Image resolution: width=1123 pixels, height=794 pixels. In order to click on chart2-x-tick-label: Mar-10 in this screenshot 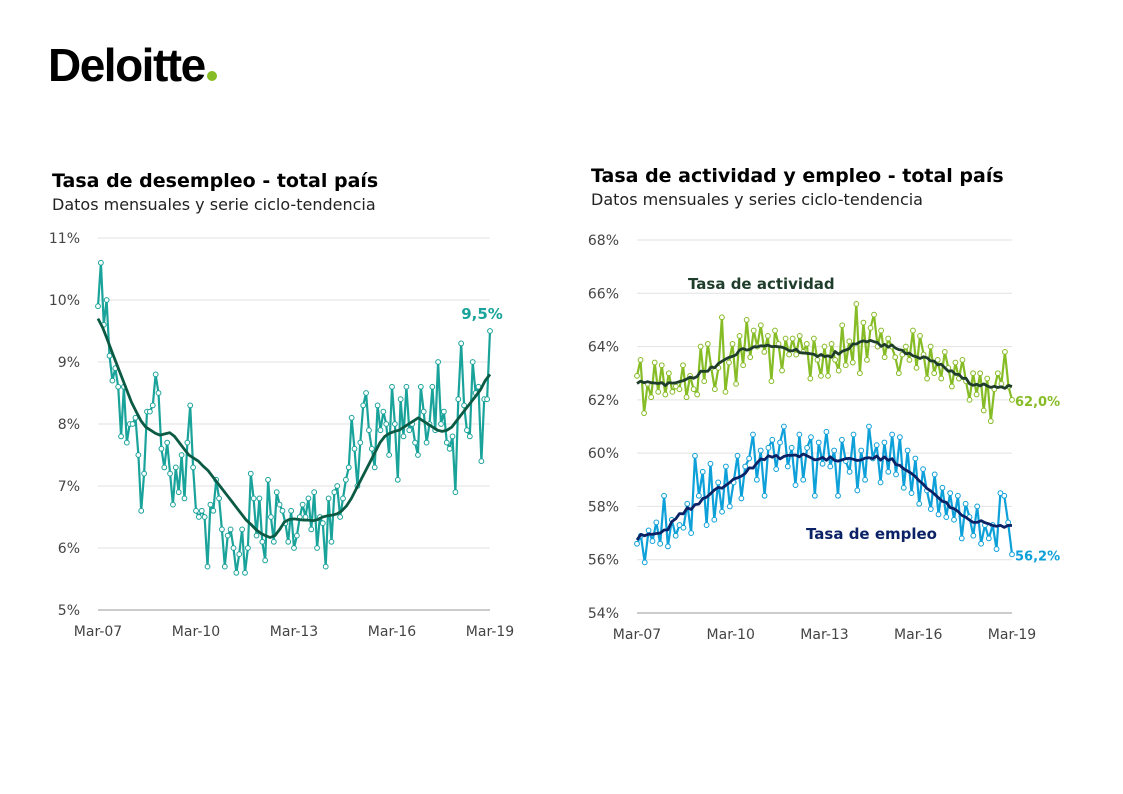, I will do `click(731, 635)`.